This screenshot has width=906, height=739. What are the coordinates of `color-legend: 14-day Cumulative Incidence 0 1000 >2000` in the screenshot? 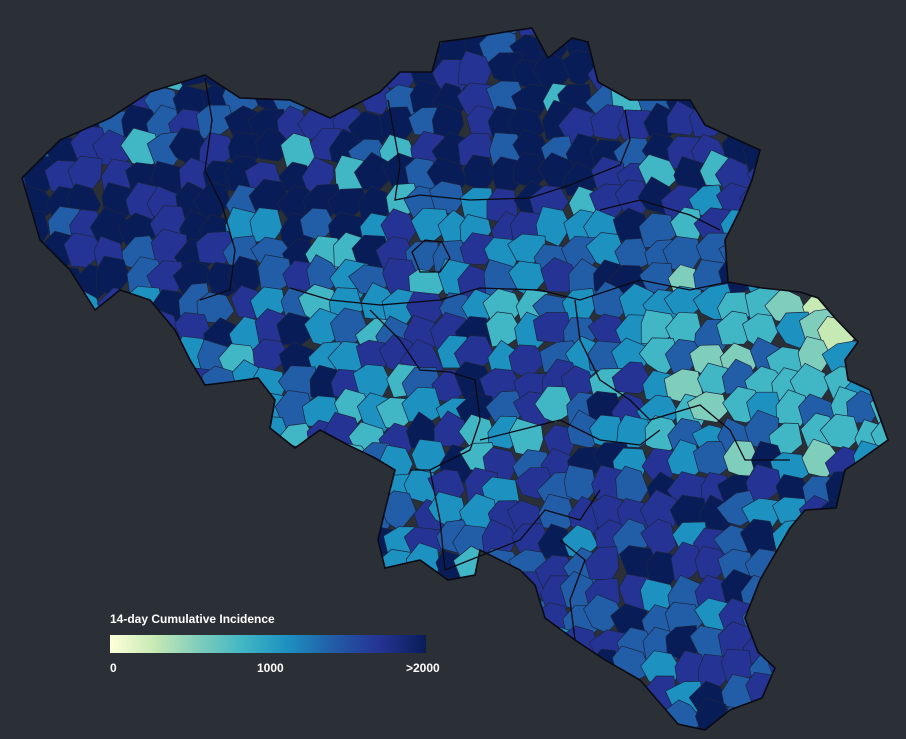 It's located at (275, 644).